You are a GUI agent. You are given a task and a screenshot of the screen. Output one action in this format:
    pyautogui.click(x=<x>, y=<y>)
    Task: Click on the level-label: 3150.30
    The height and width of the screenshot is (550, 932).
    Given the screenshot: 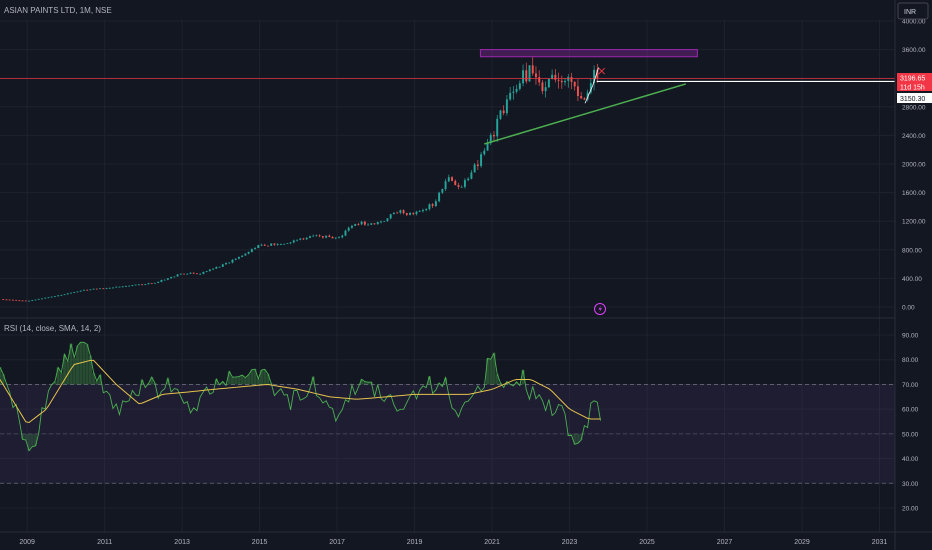 What is the action you would take?
    pyautogui.click(x=912, y=99)
    